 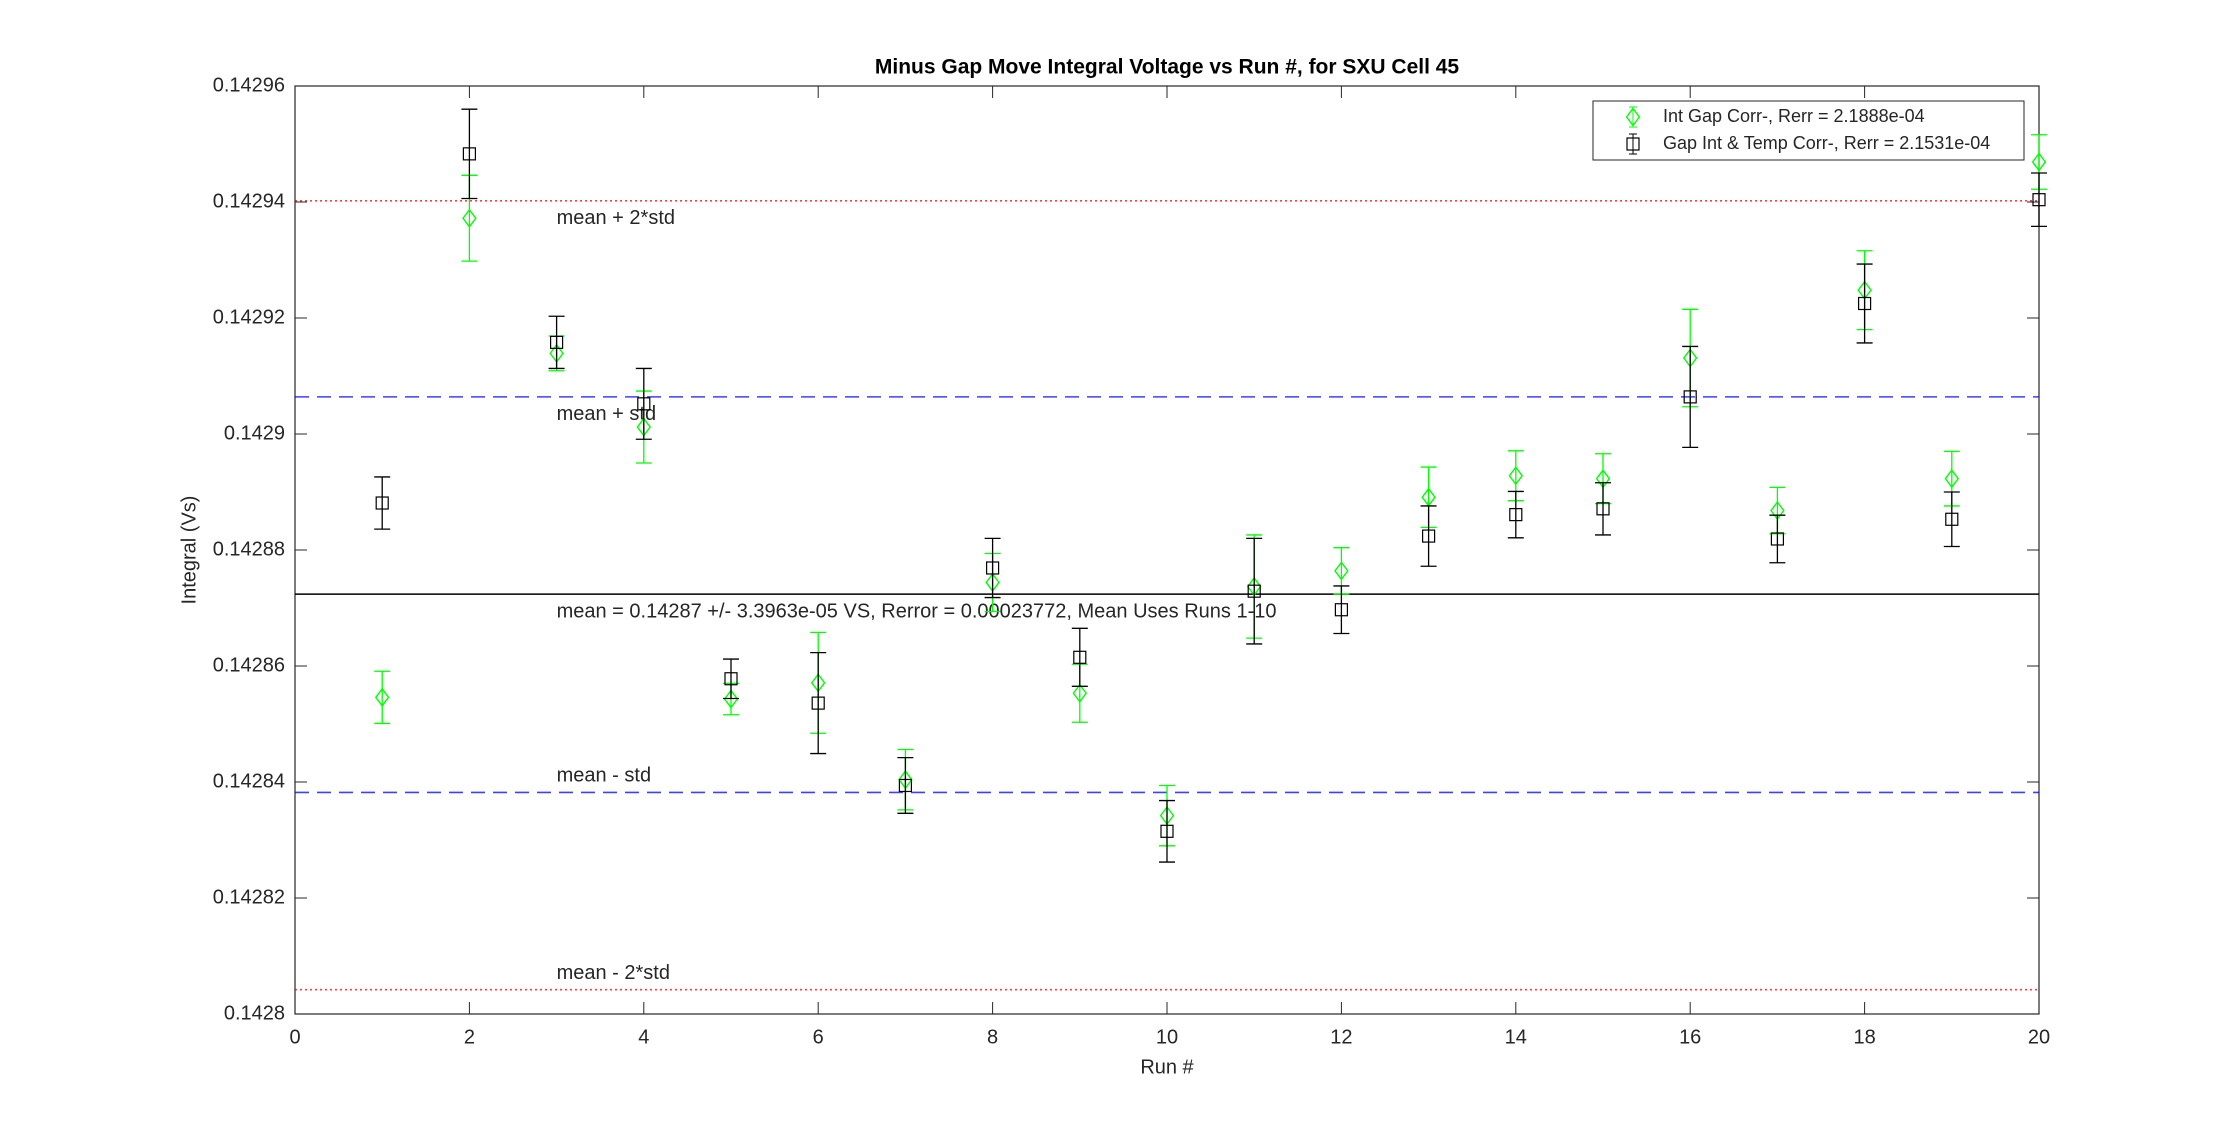 What do you see at coordinates (818, 1037) in the screenshot?
I see `x-tick-label: 6` at bounding box center [818, 1037].